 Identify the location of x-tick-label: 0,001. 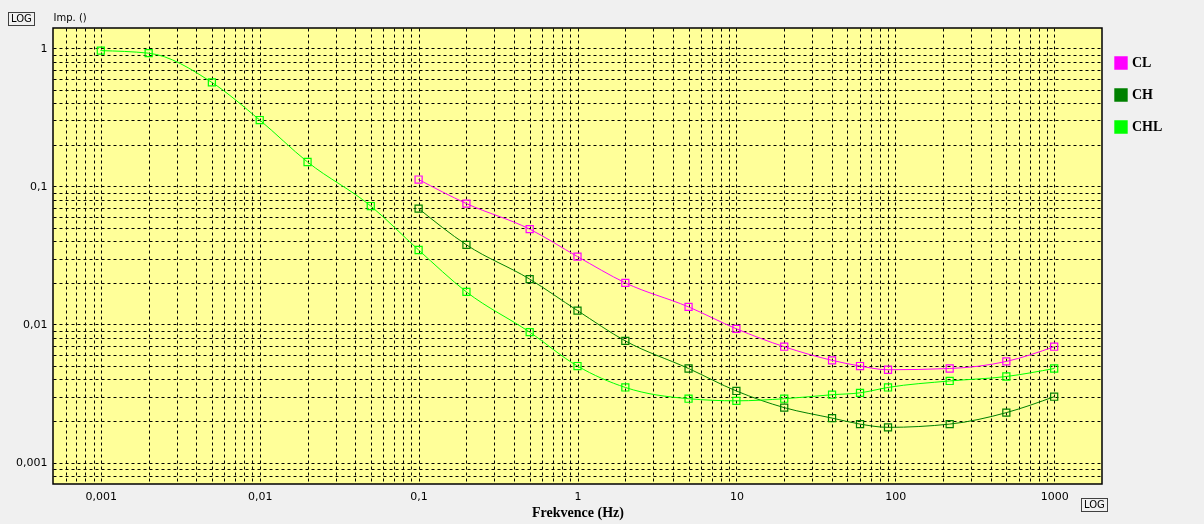
(101, 496).